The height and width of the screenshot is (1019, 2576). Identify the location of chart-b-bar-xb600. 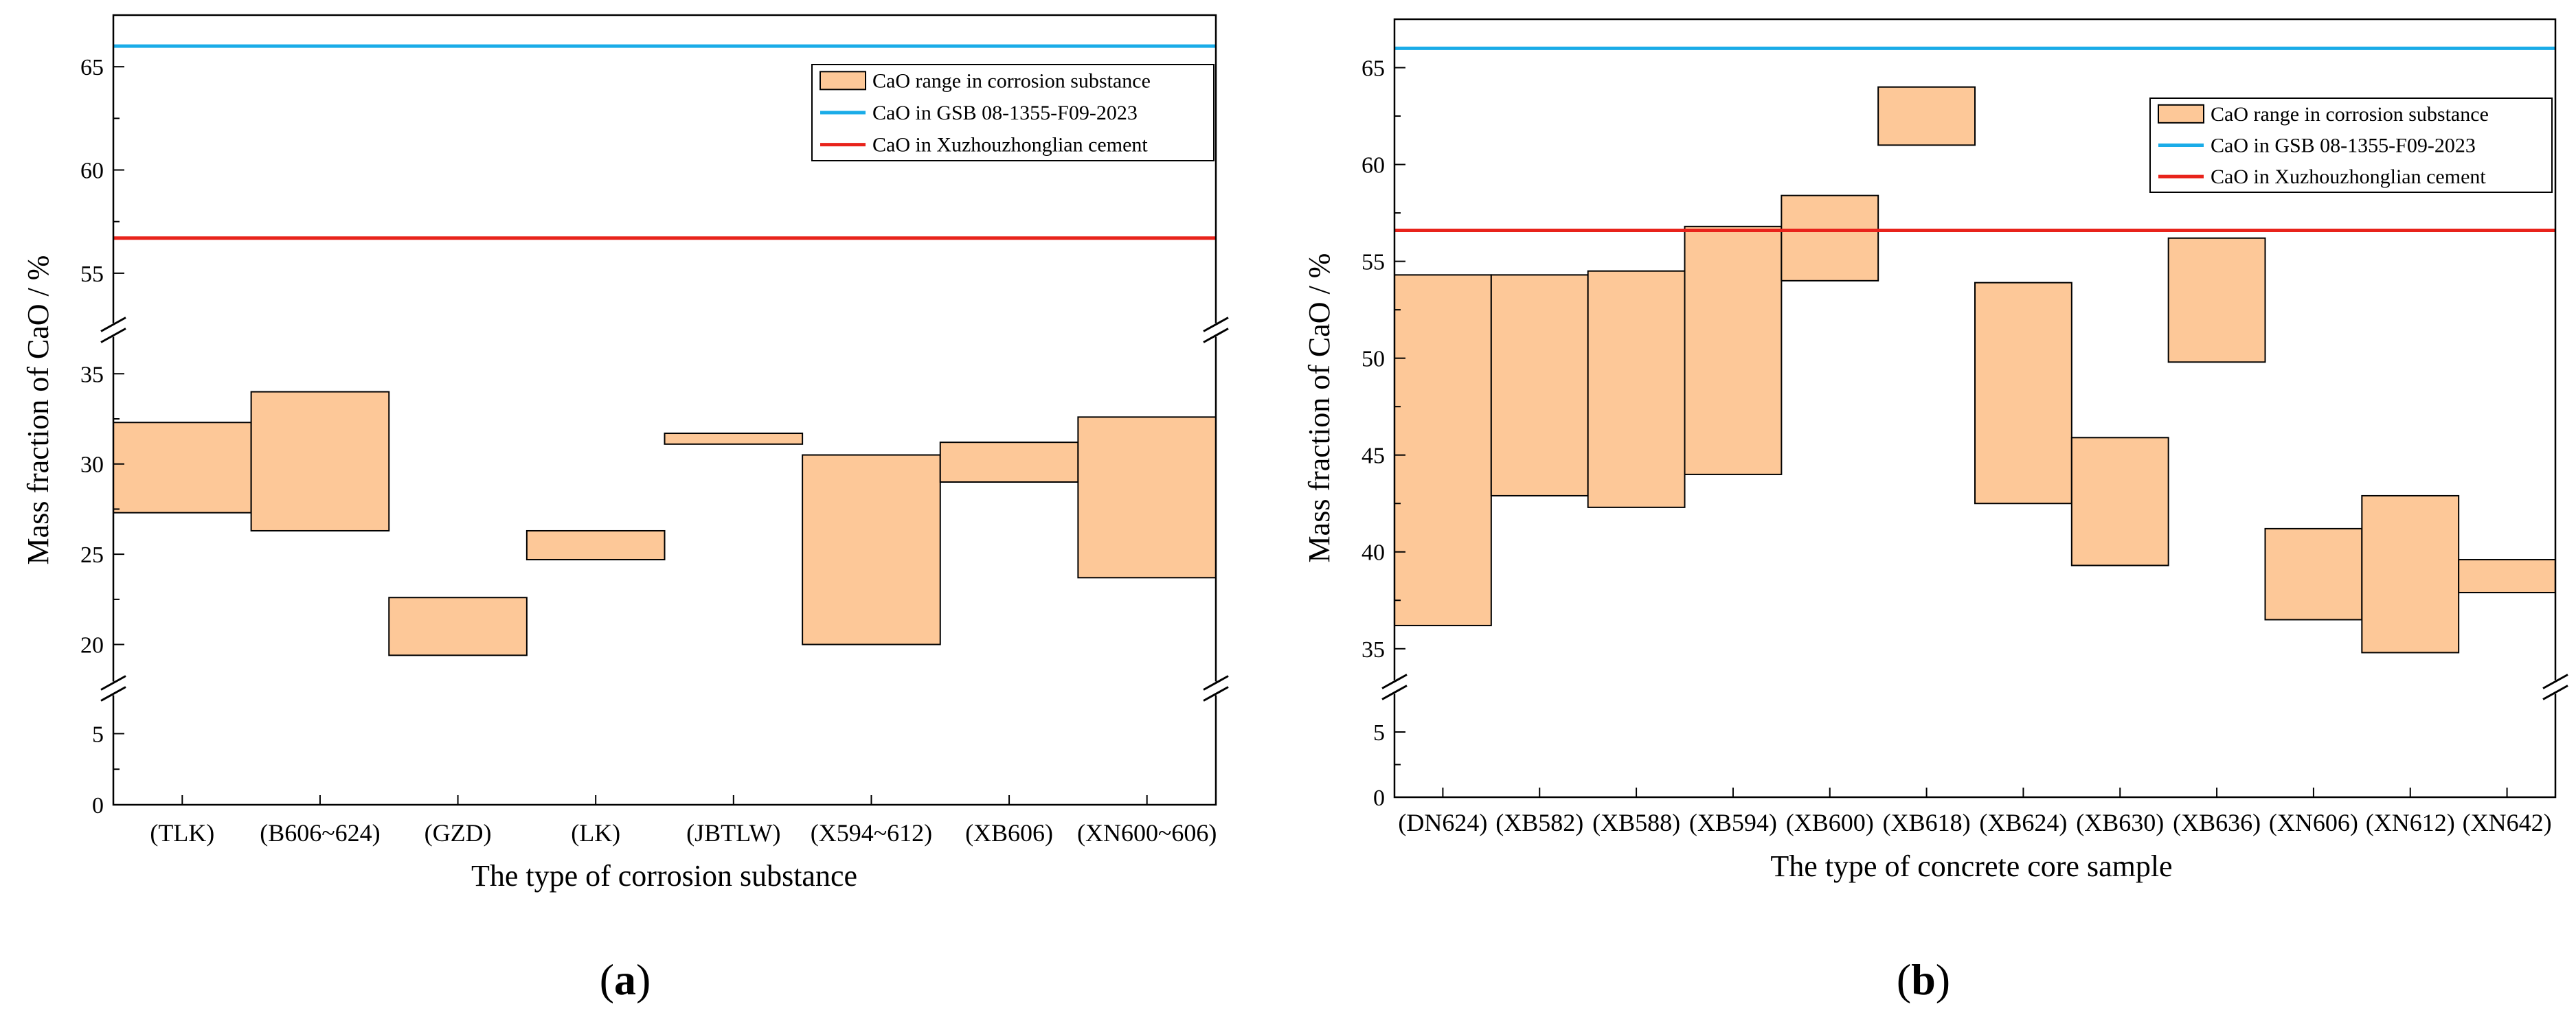
(1830, 238).